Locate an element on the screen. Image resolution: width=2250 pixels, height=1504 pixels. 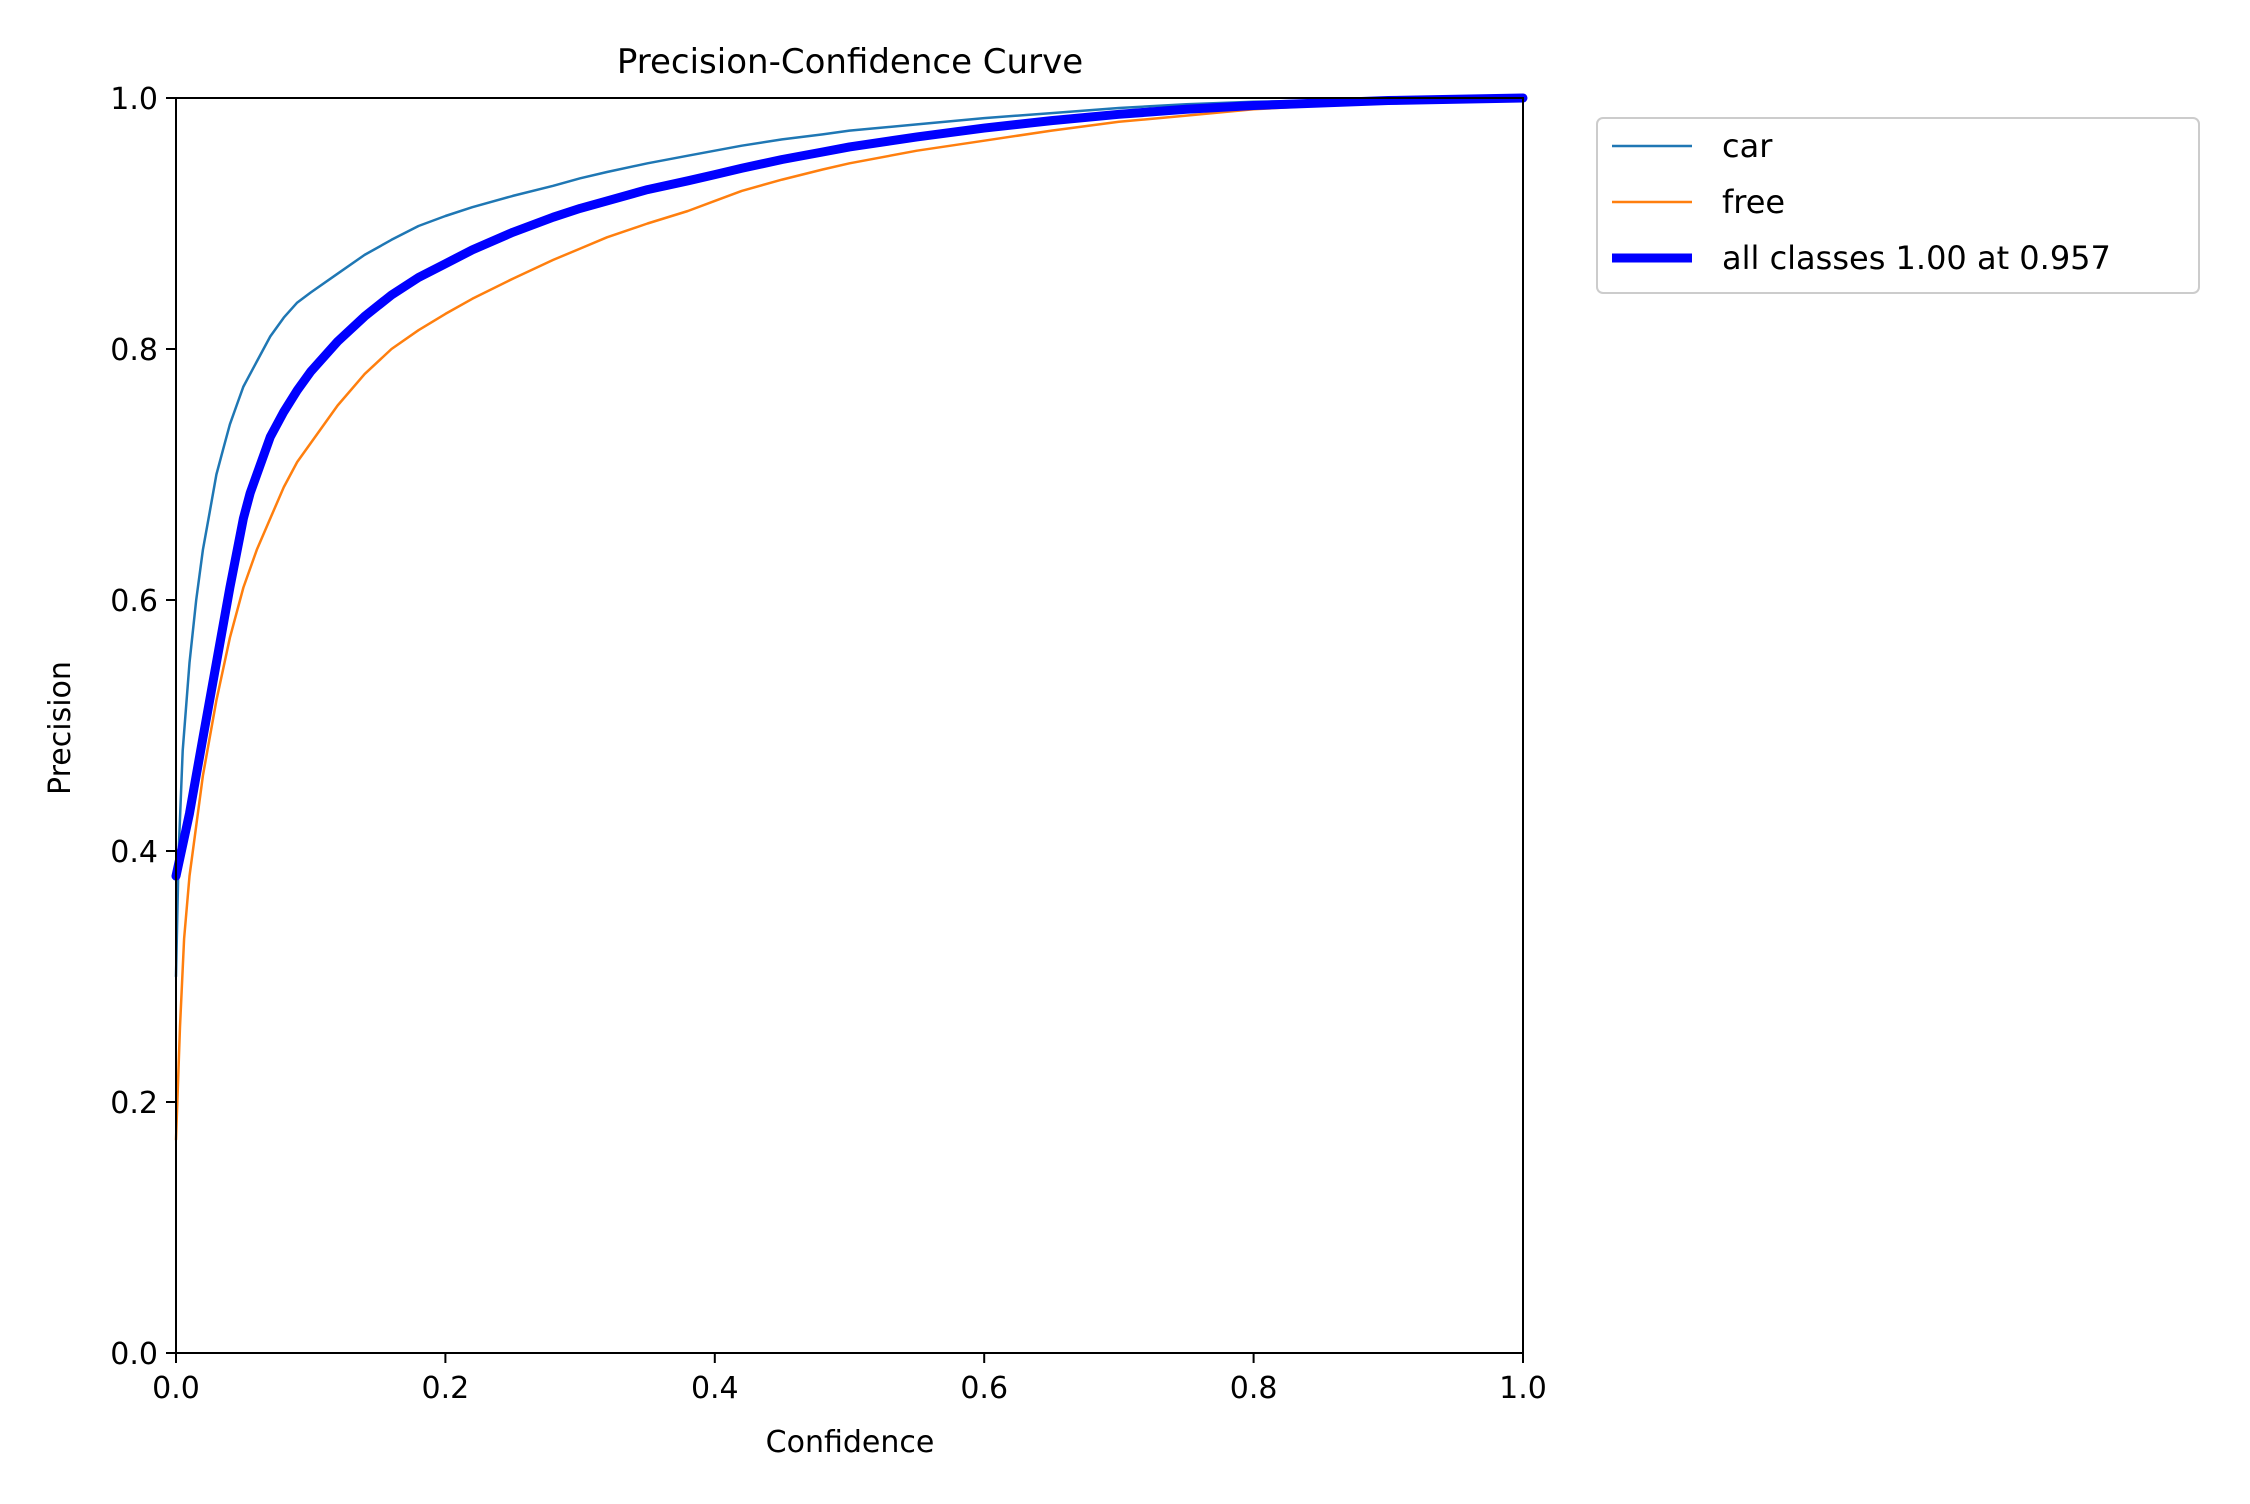
legend-label-car: car is located at coordinates (1747, 146).